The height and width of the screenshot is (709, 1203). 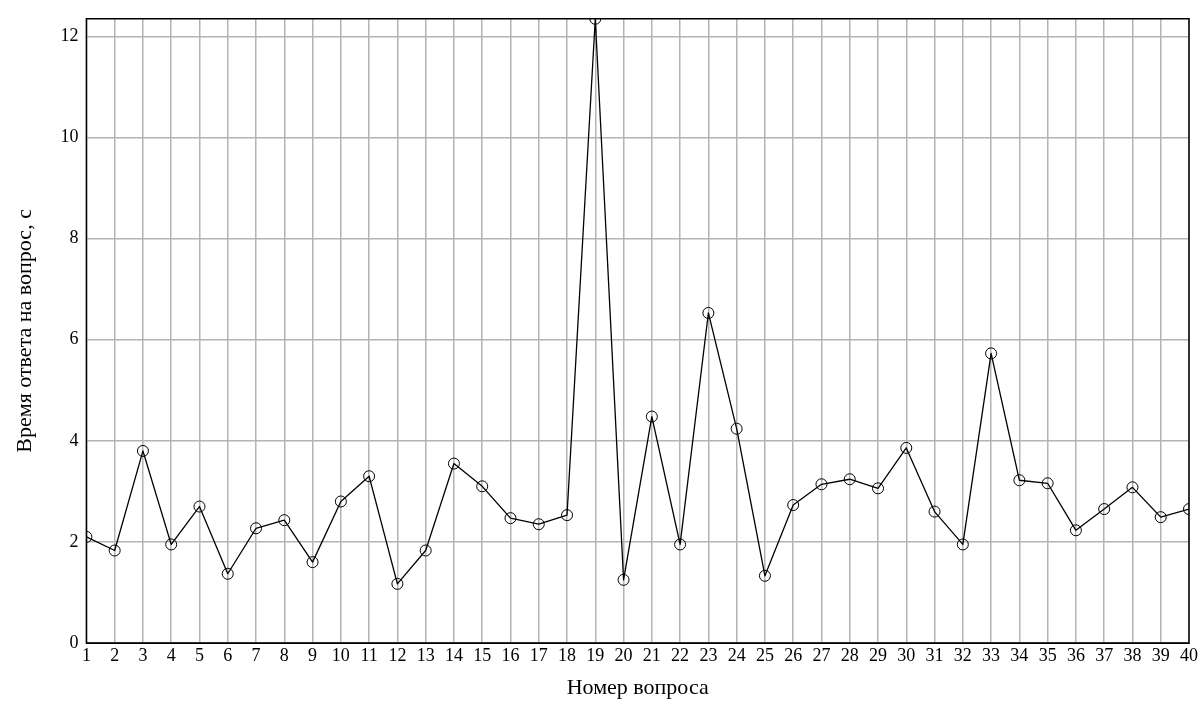 What do you see at coordinates (69, 35) in the screenshot?
I see `y-tick-label: 12` at bounding box center [69, 35].